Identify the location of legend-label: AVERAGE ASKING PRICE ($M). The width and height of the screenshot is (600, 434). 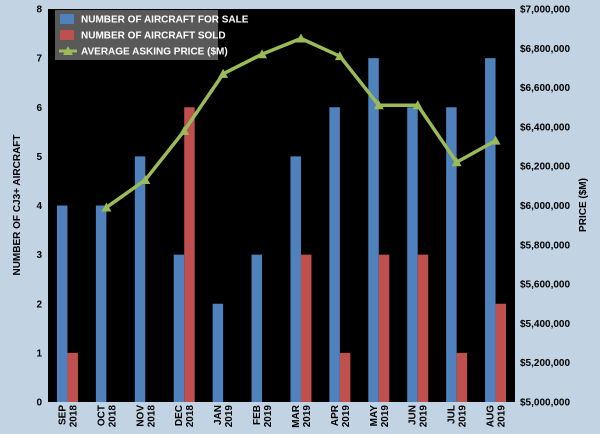
(154, 52).